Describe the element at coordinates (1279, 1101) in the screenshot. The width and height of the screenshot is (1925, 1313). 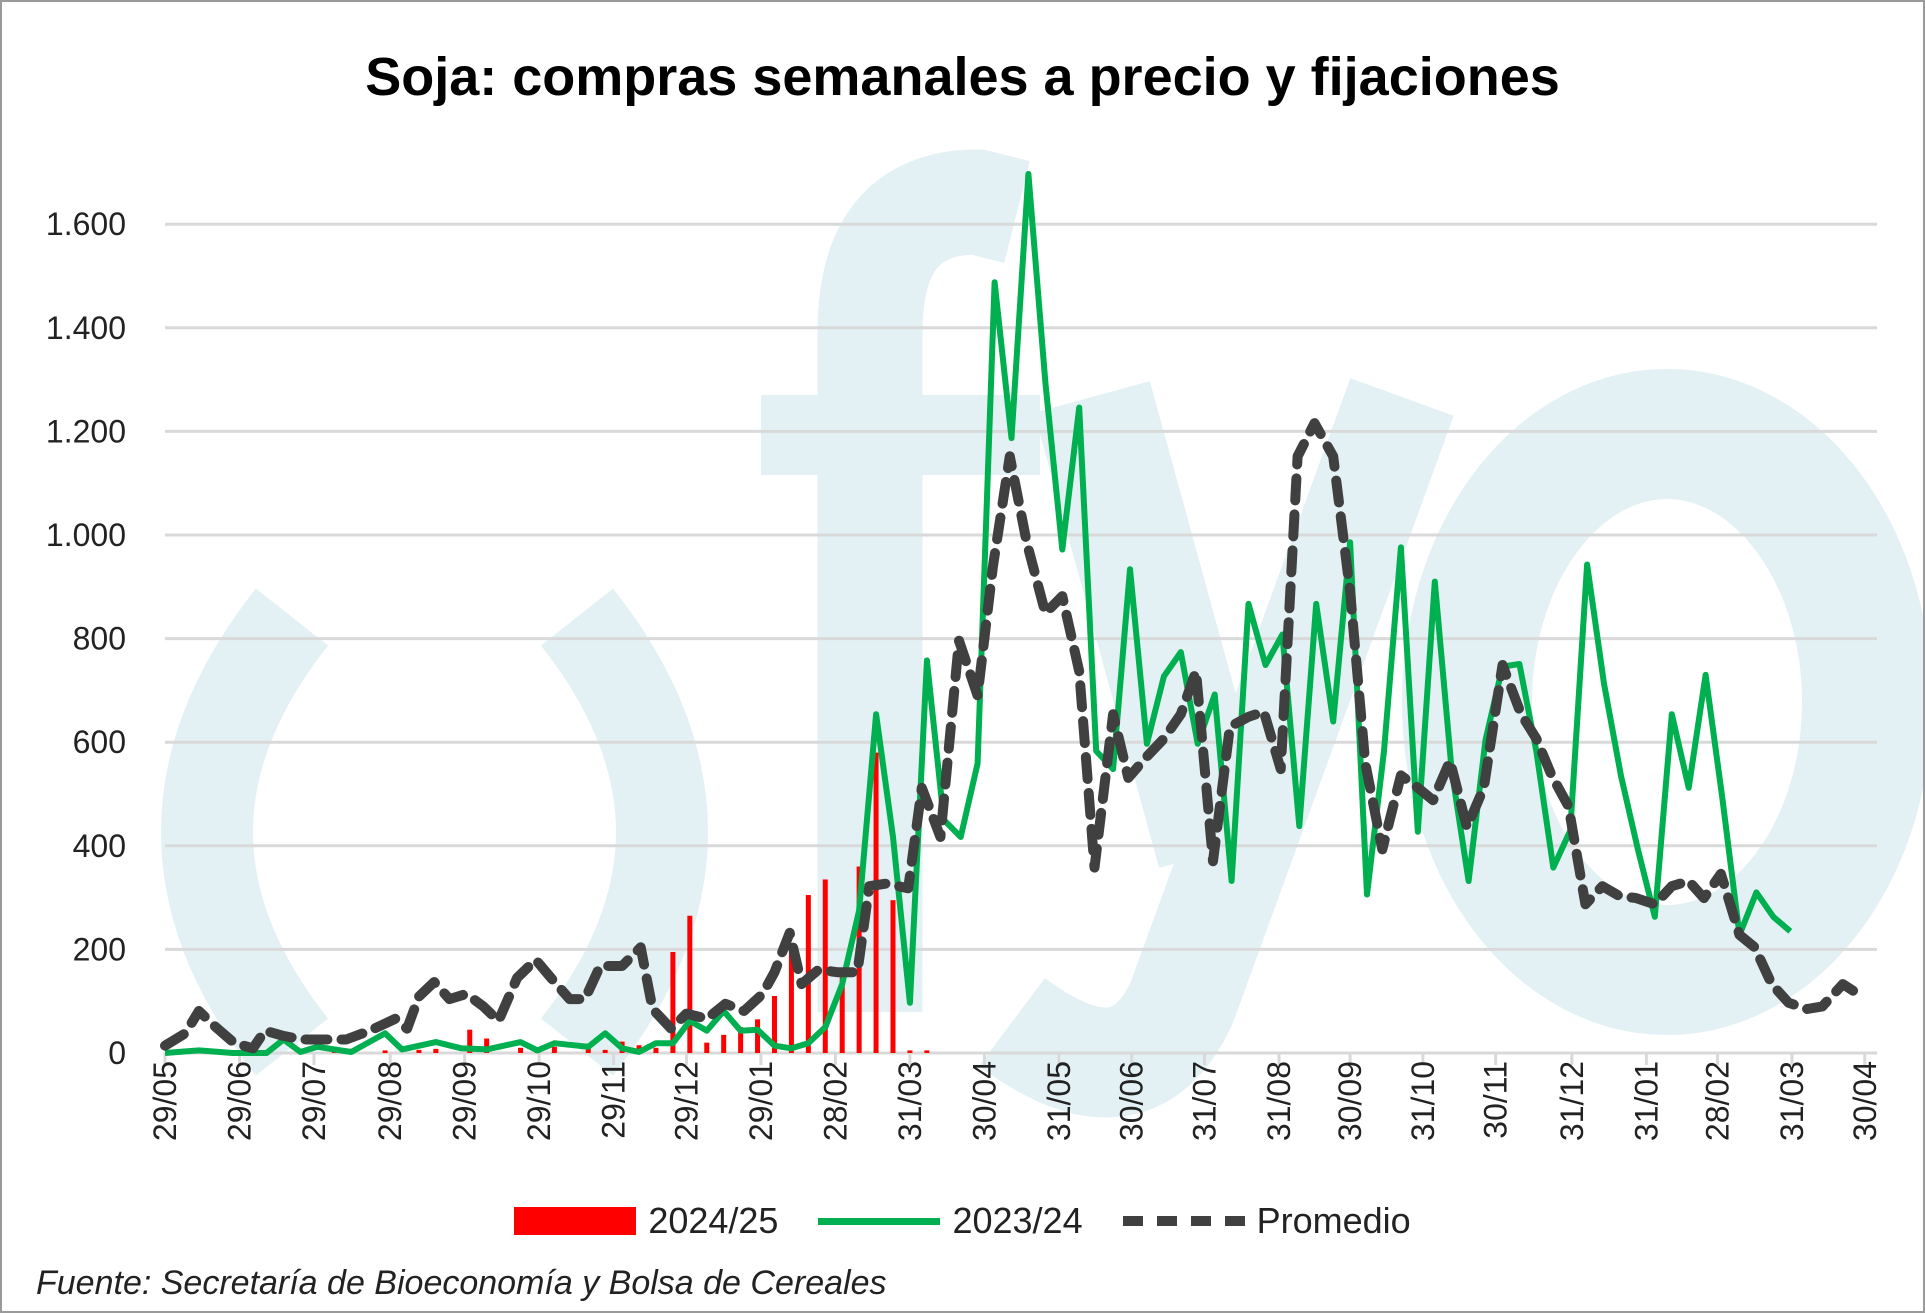
I see `x-tick-label: 31/08` at that location.